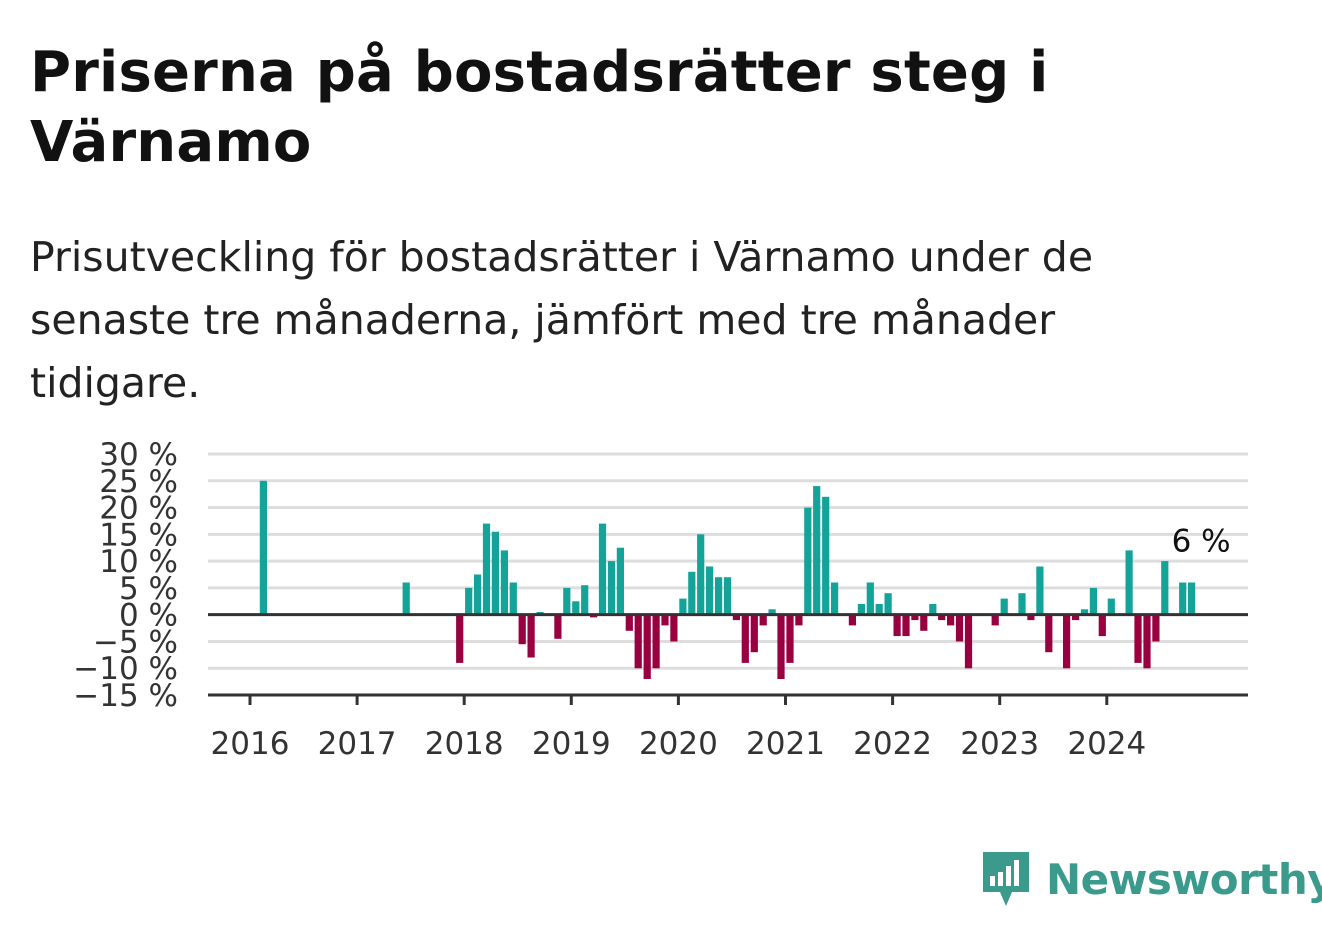 The height and width of the screenshot is (939, 1322). Describe the element at coordinates (571, 744) in the screenshot. I see `x-tick-label: 2019` at that location.